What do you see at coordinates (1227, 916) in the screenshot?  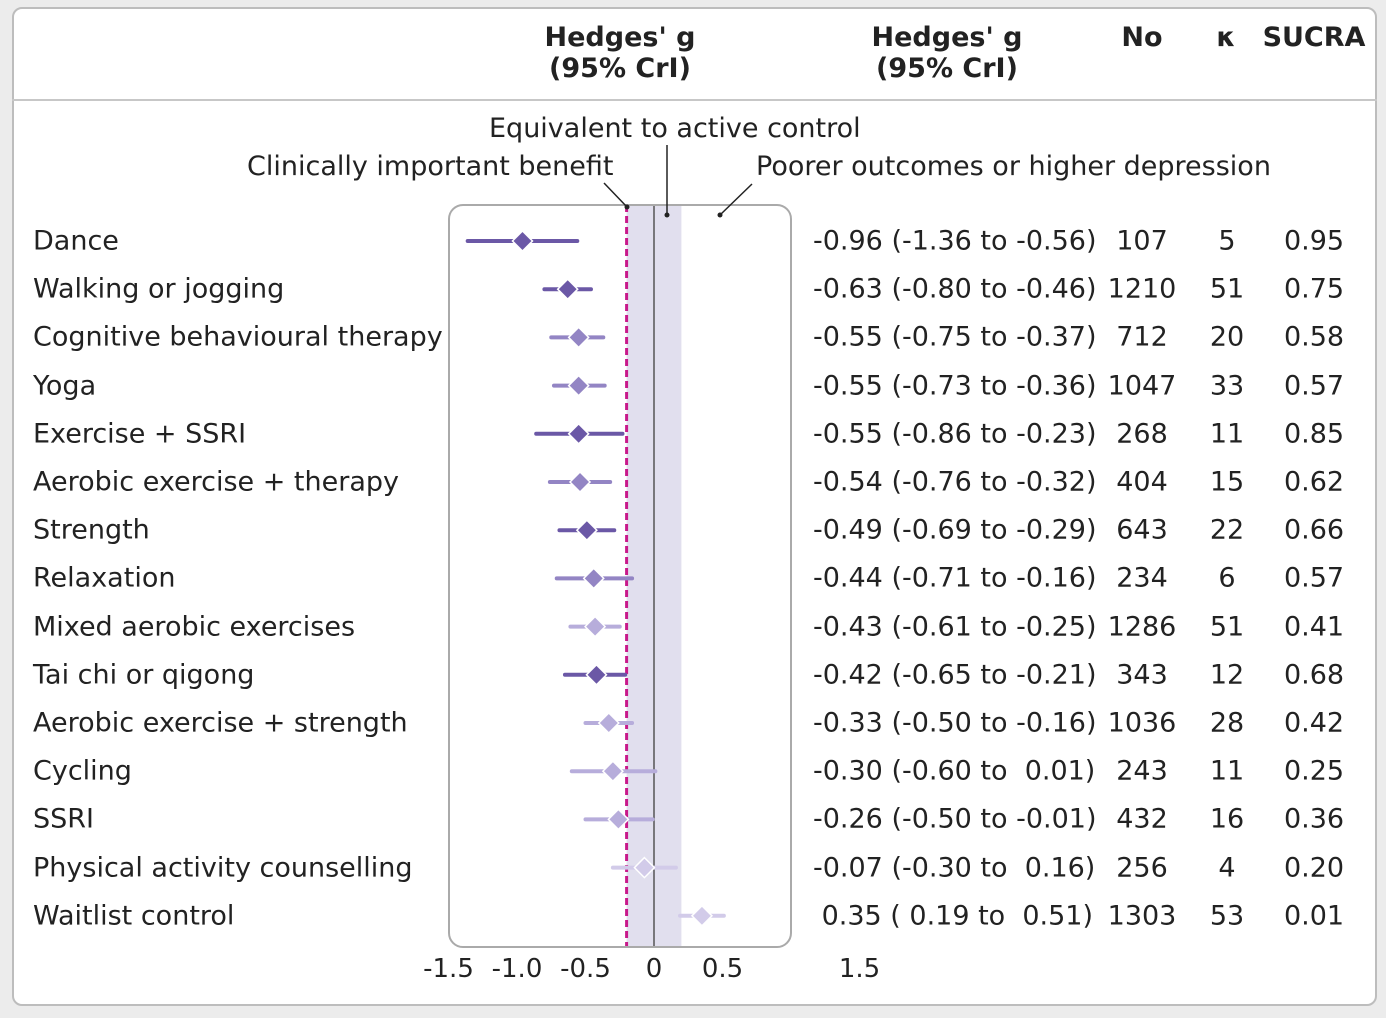 I see `k-value: 53` at bounding box center [1227, 916].